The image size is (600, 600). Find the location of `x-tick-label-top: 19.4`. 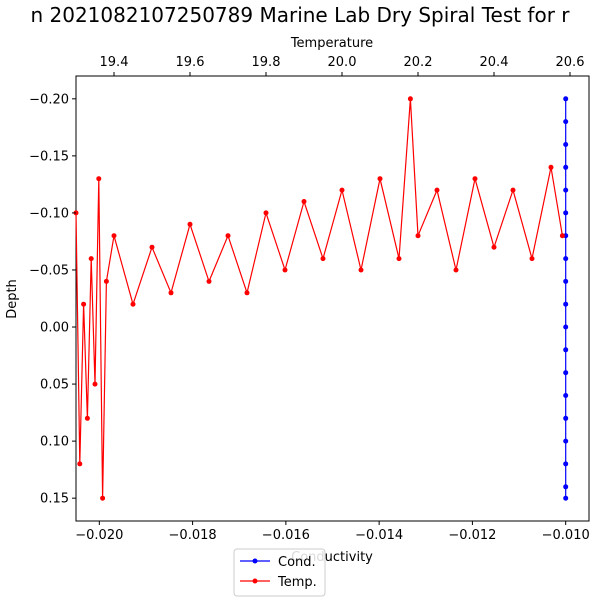

x-tick-label-top: 19.4 is located at coordinates (114, 62).